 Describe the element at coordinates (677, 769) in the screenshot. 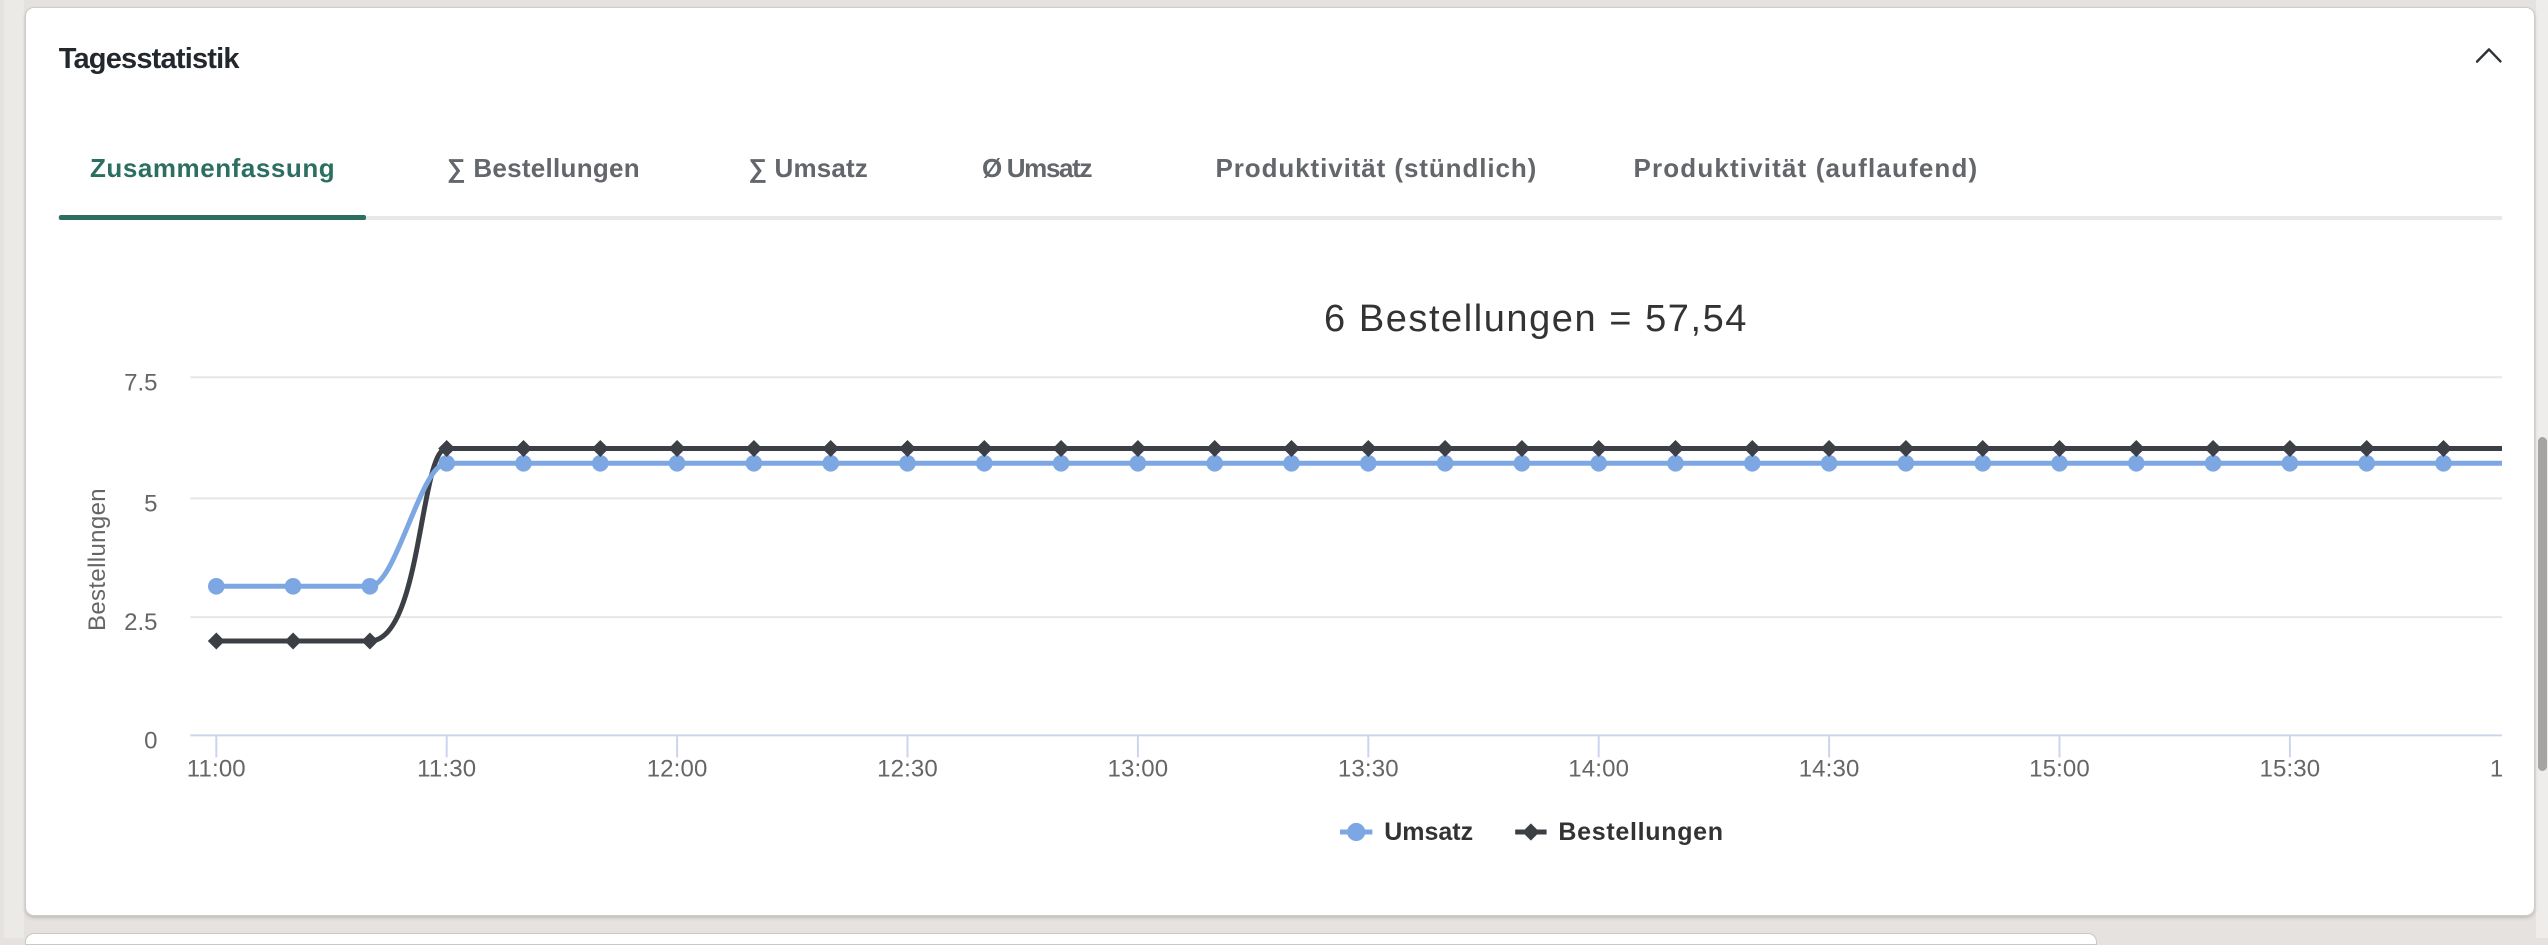

I see `svg-text: 12:00` at that location.